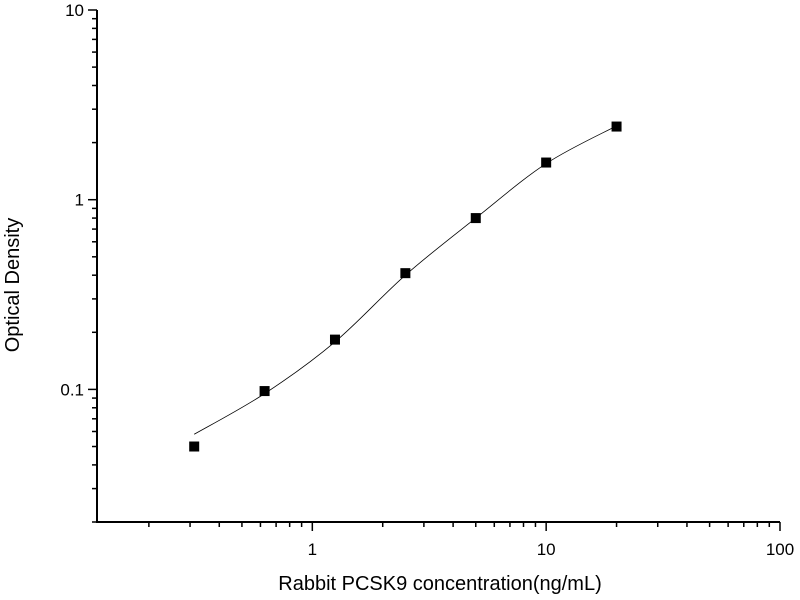  What do you see at coordinates (312, 549) in the screenshot?
I see `x-tick-label: 1` at bounding box center [312, 549].